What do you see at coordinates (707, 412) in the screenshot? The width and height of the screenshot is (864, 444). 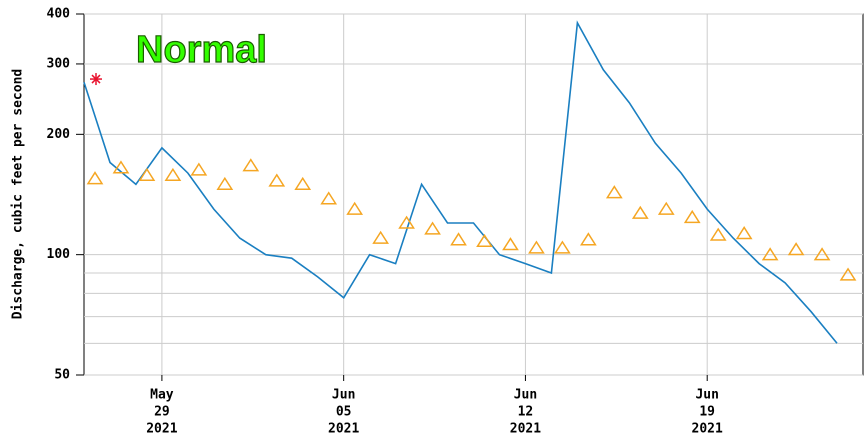 I see `x-tick-label: 19` at bounding box center [707, 412].